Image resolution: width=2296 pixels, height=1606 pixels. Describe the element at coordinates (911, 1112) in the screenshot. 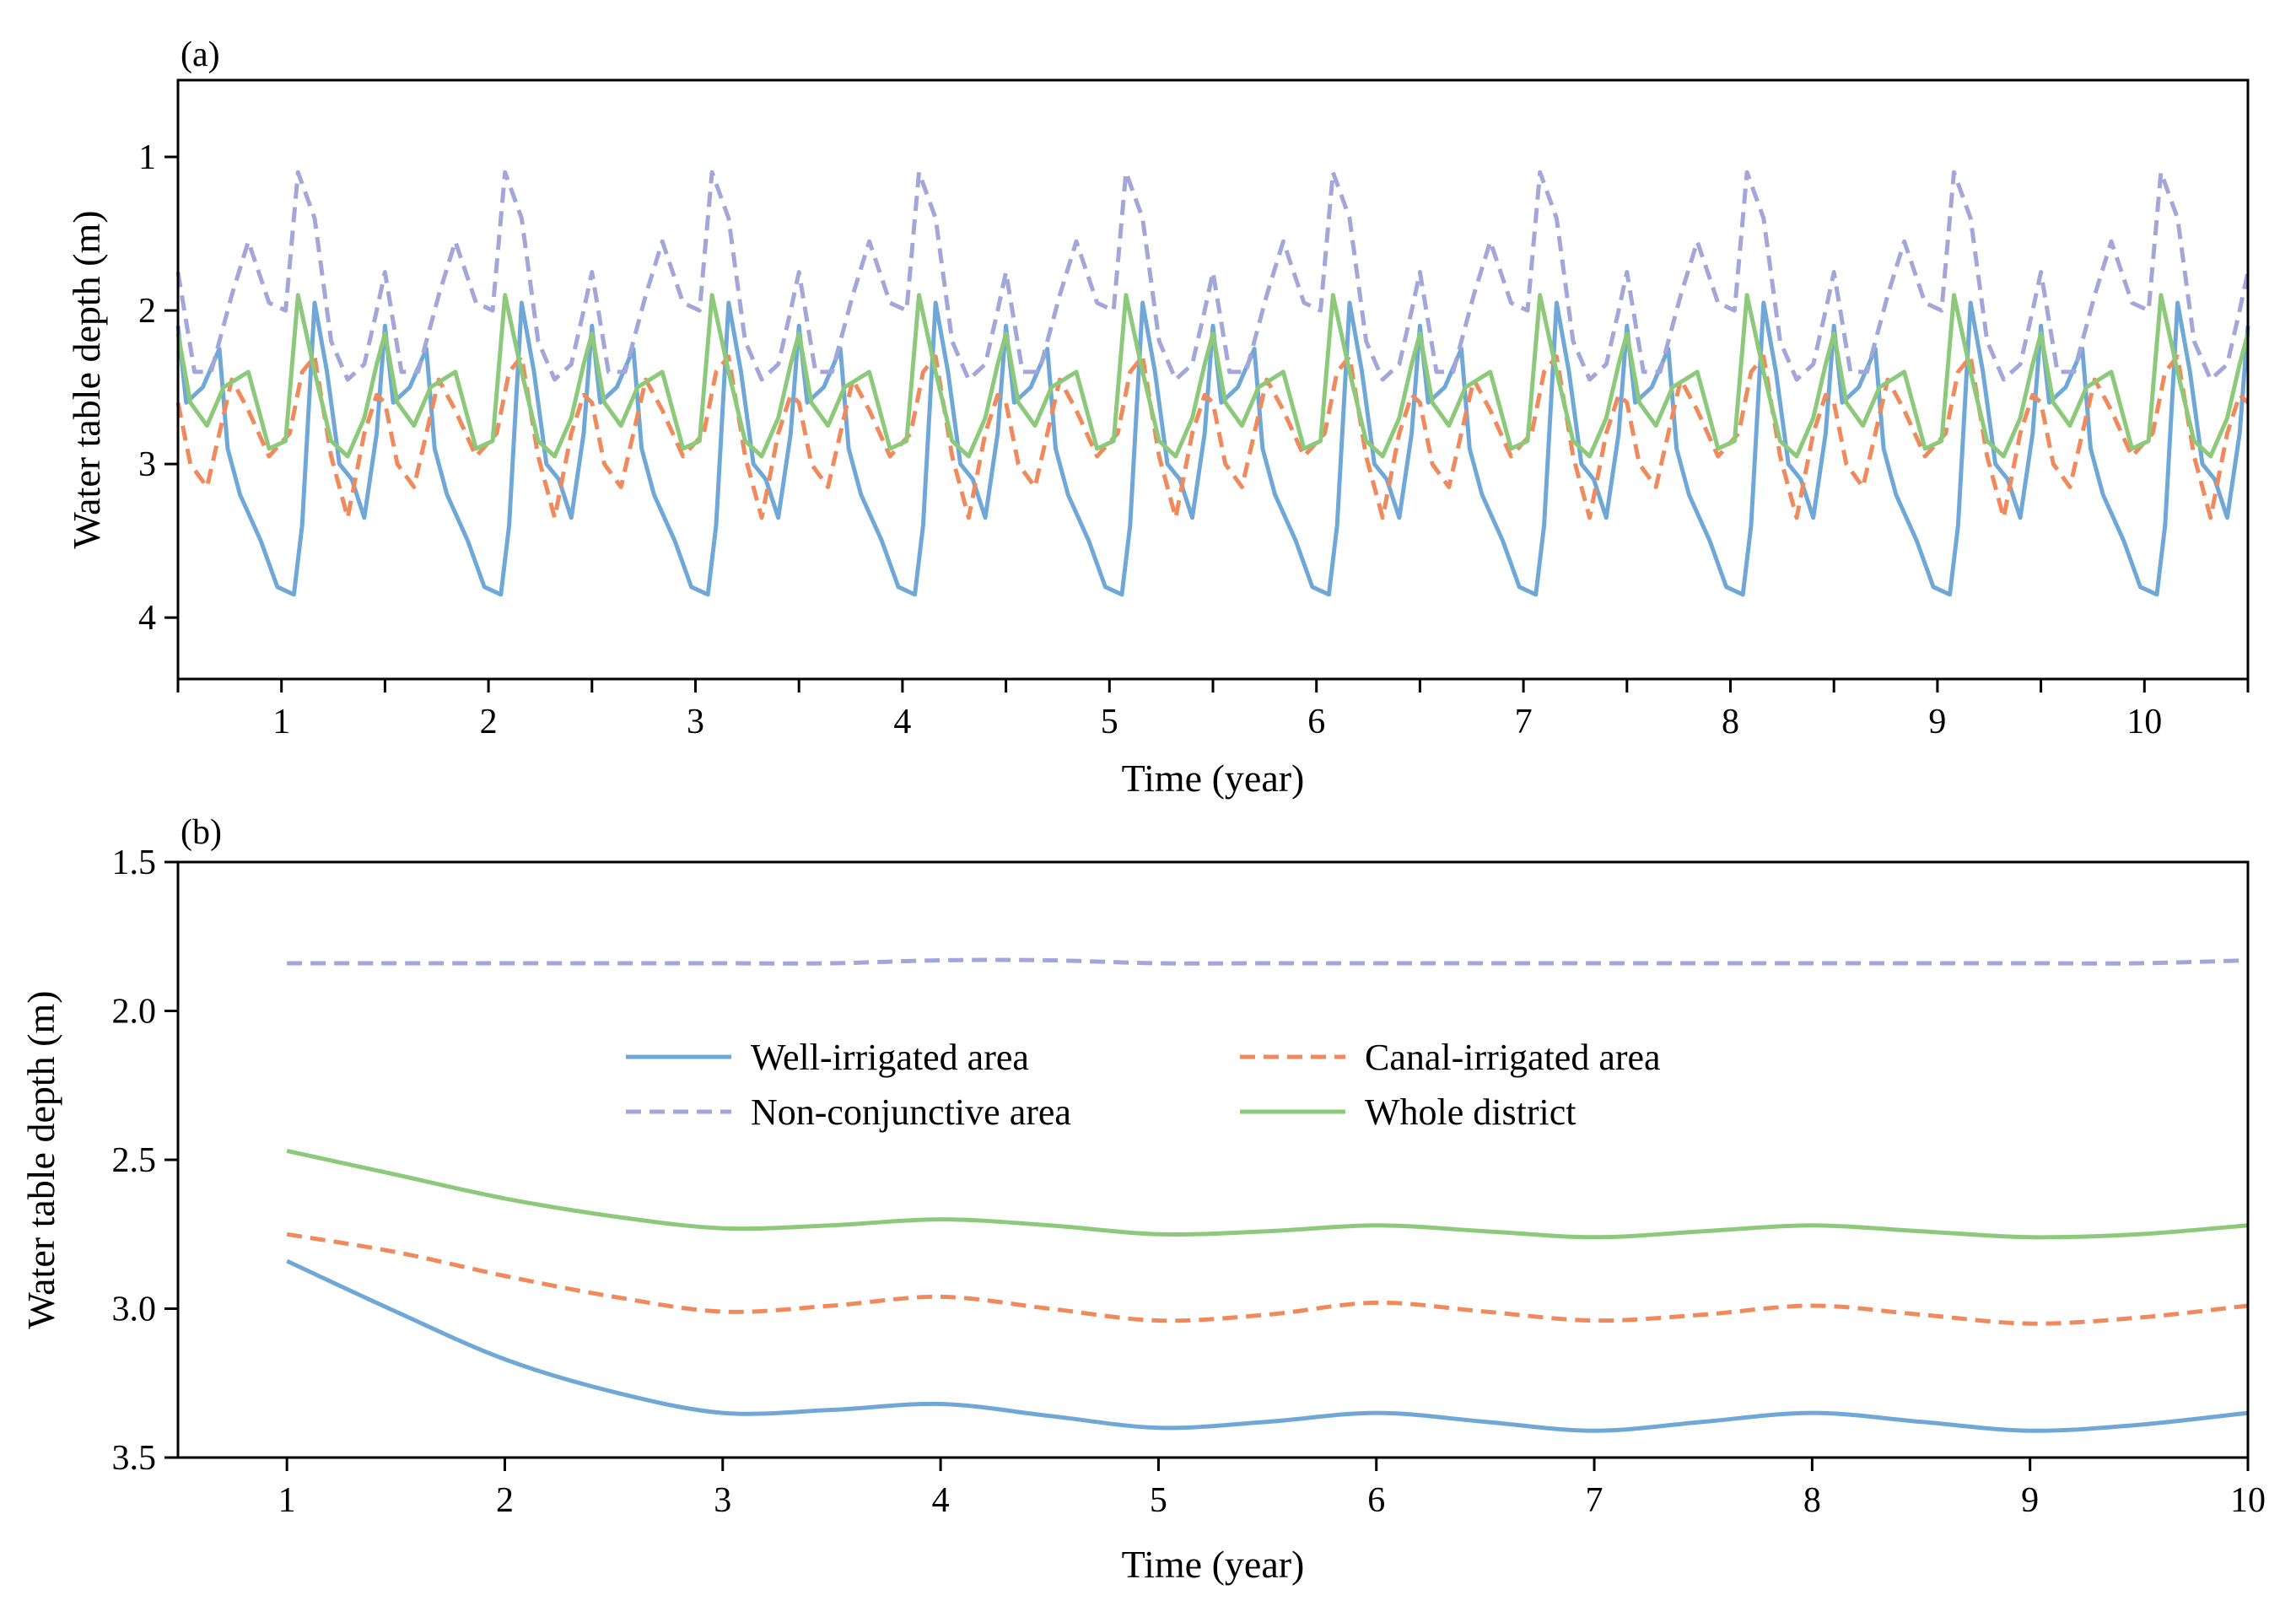

I see `legend-label-non-conjunctive: Non-conjunctive area` at that location.